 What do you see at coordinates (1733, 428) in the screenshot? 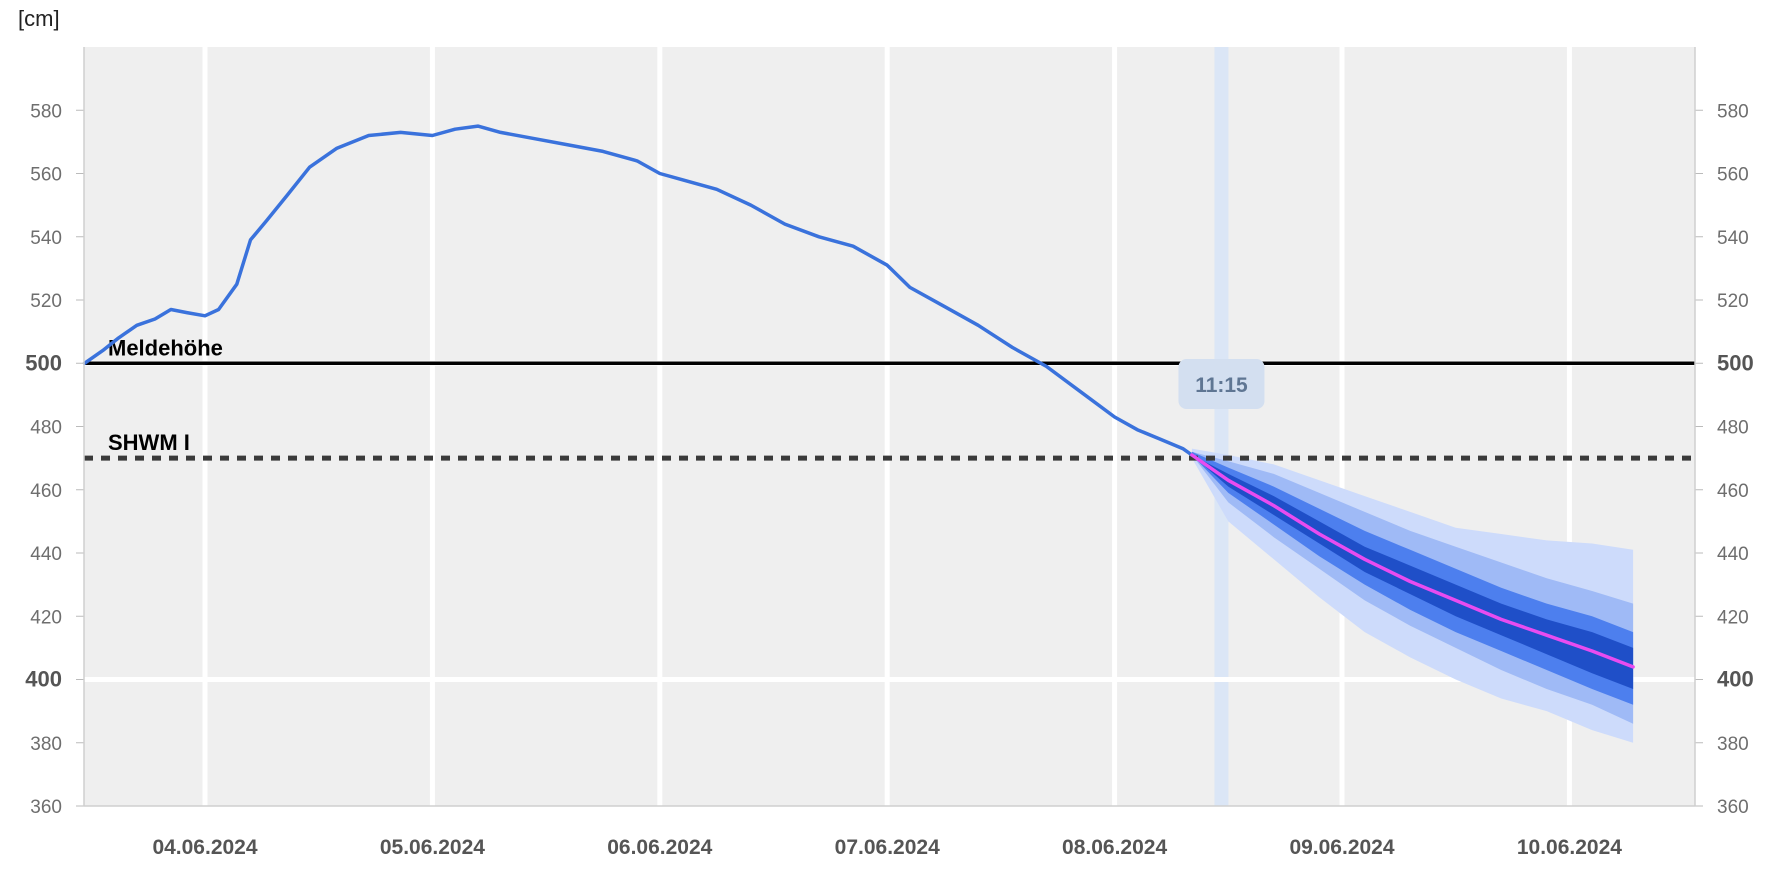
I see `y-tick-label-right: 480` at bounding box center [1733, 428].